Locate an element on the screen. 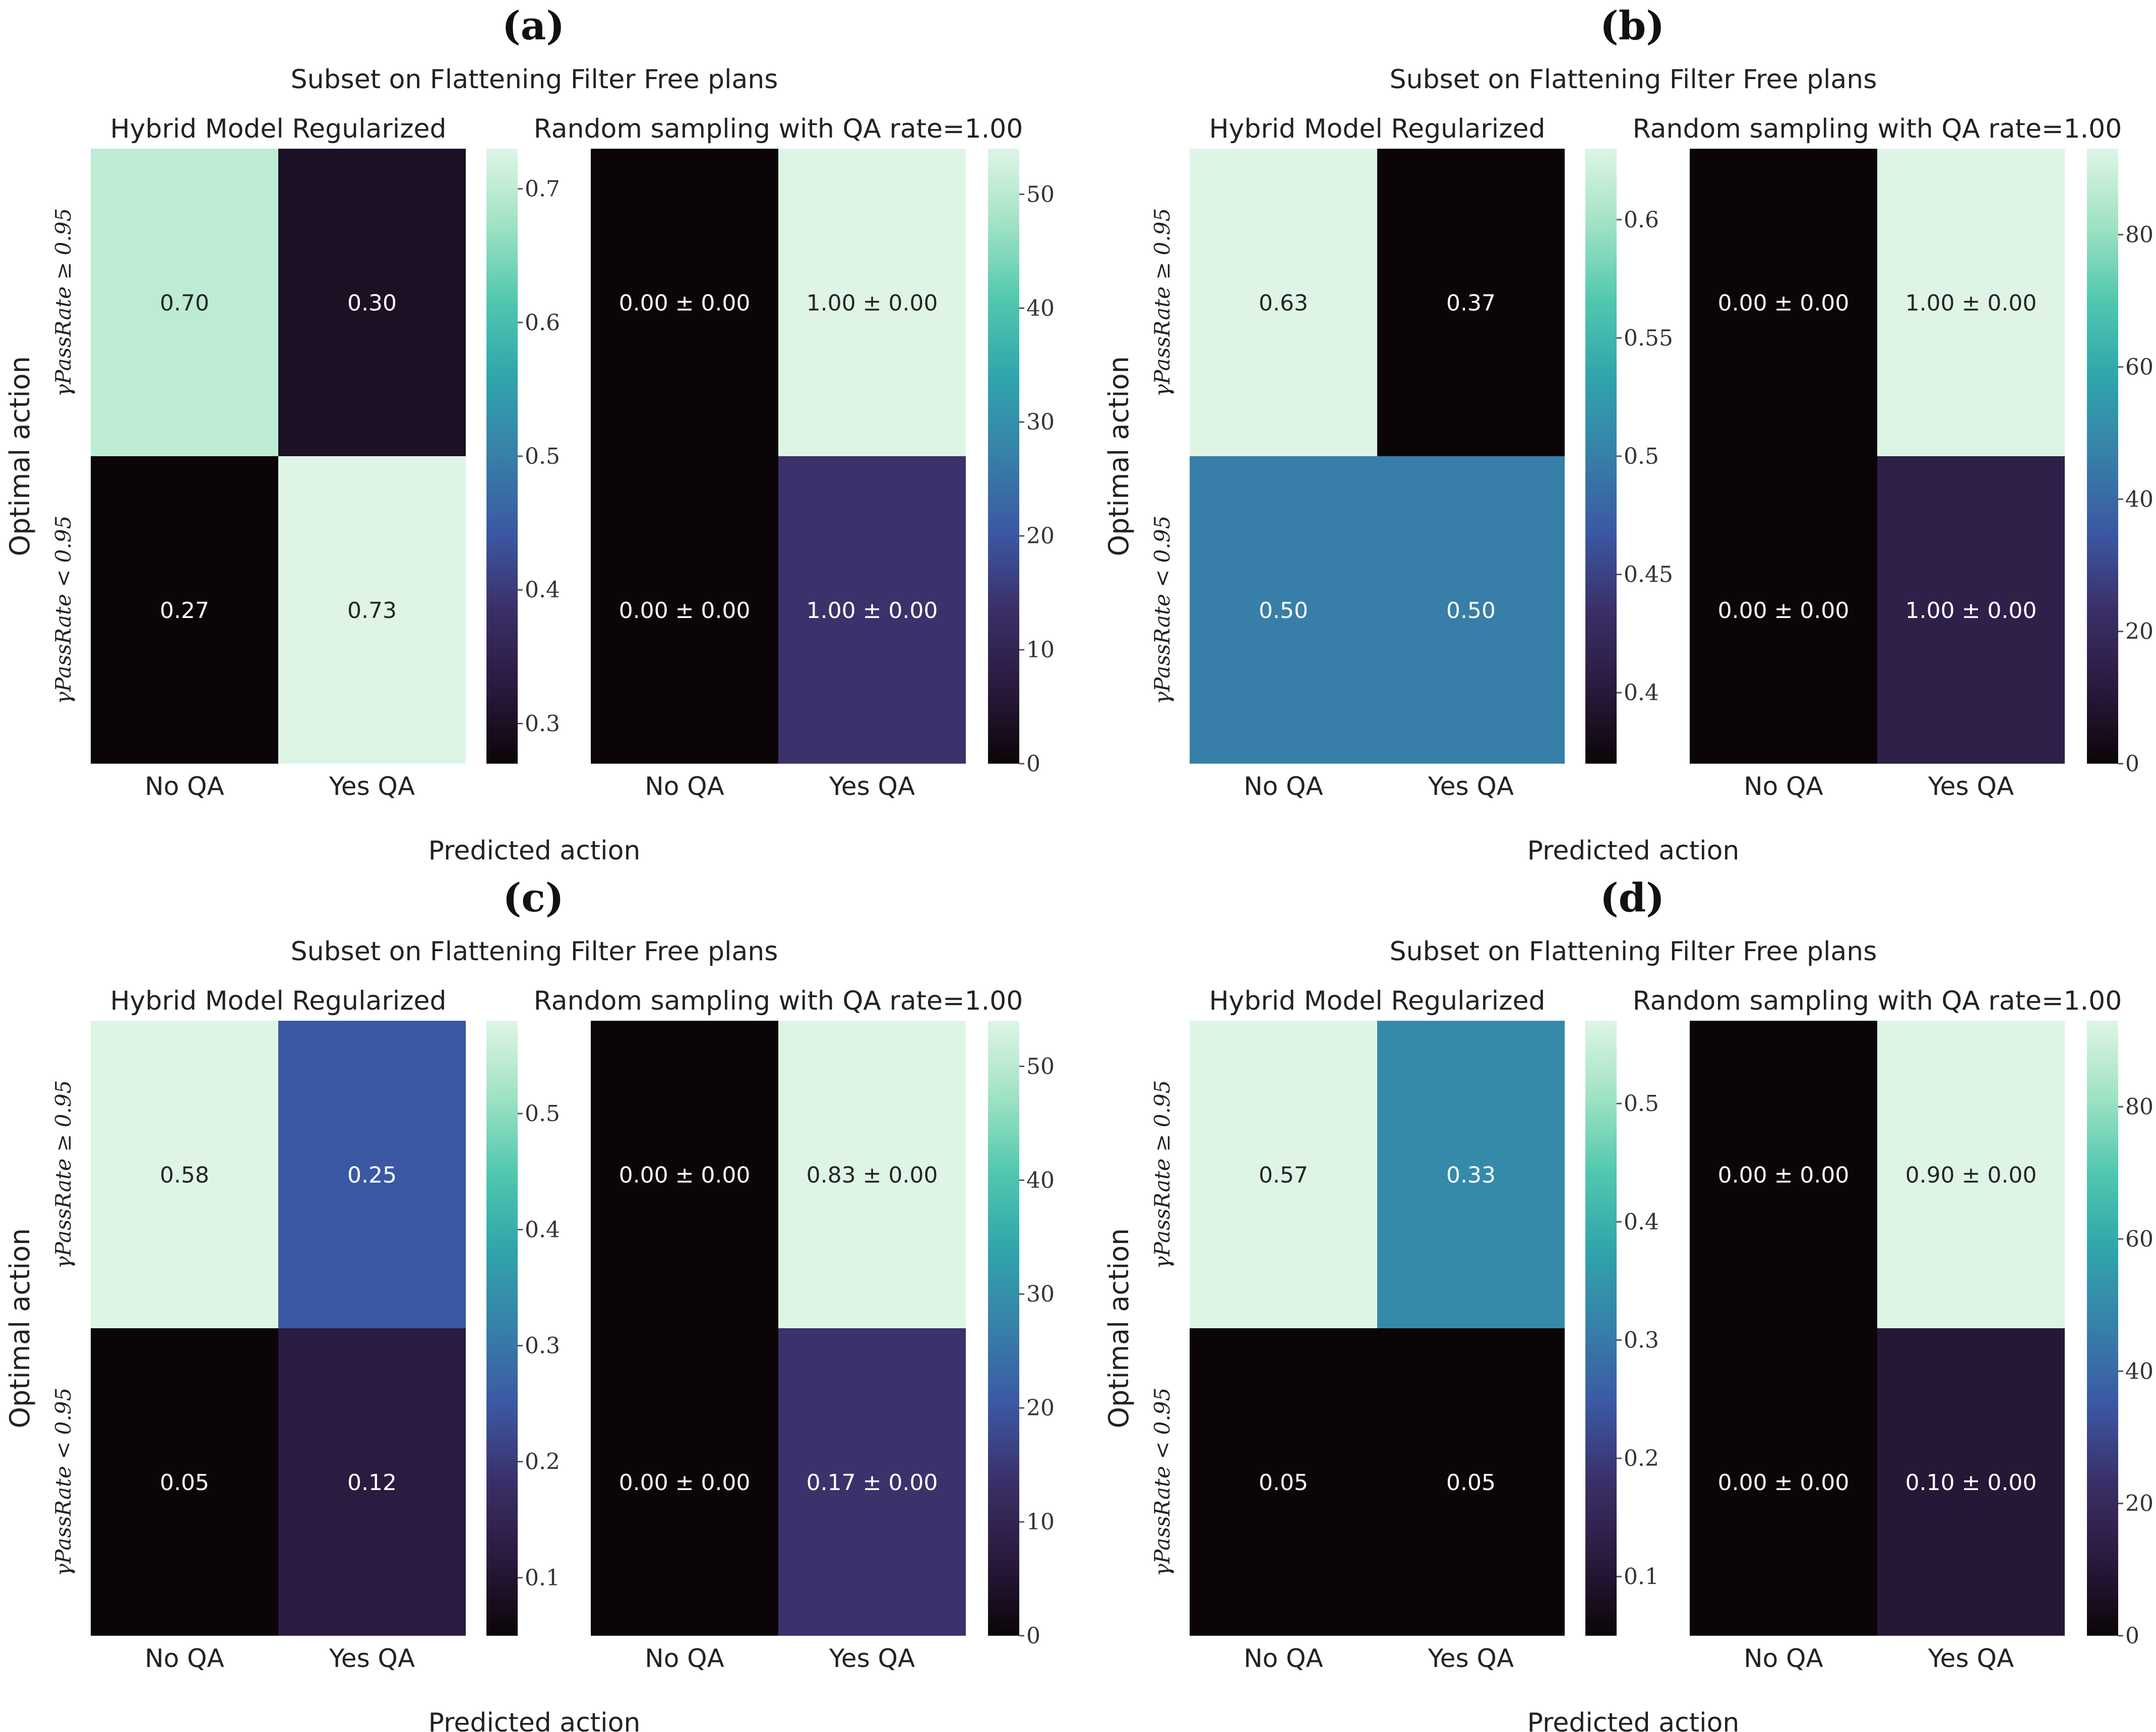  colorbar-tick-label: 0.3 is located at coordinates (542, 1346).